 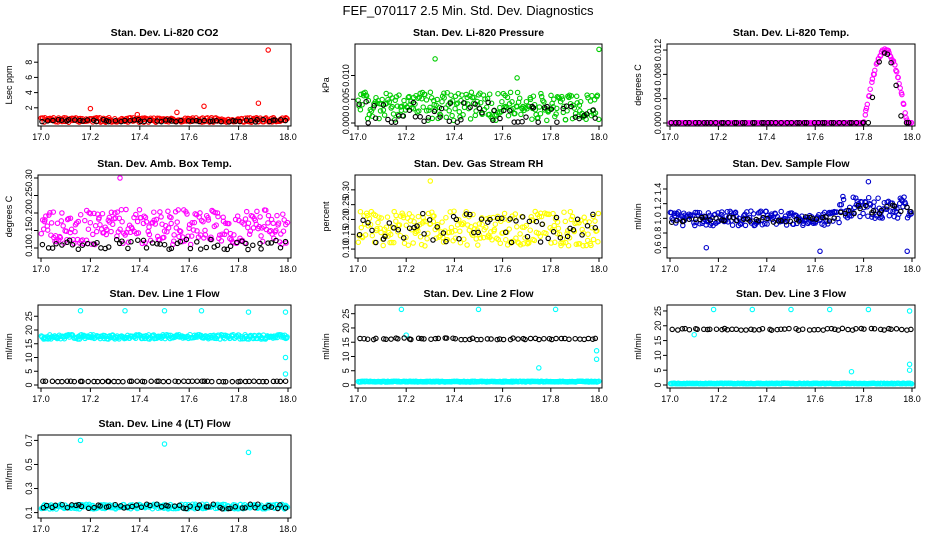 What do you see at coordinates (791, 294) in the screenshot?
I see `chart-title: Stan. Dev. Line 3 Flow` at bounding box center [791, 294].